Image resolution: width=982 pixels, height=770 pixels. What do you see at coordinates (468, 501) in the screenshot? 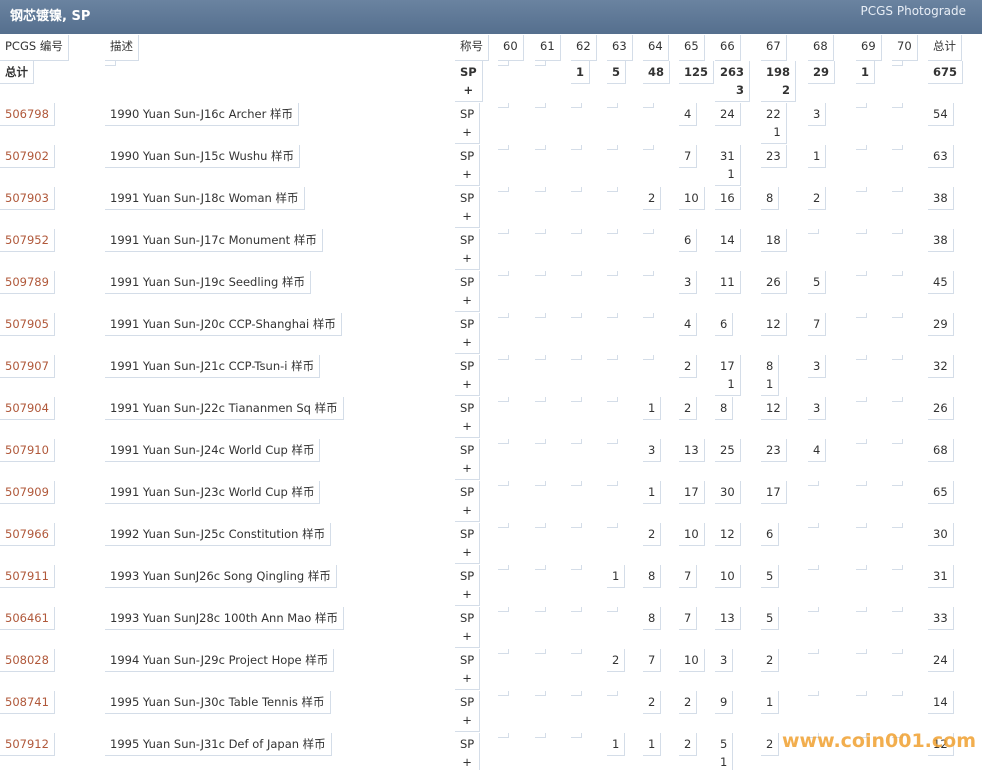
I see `cell: SP +` at bounding box center [468, 501].